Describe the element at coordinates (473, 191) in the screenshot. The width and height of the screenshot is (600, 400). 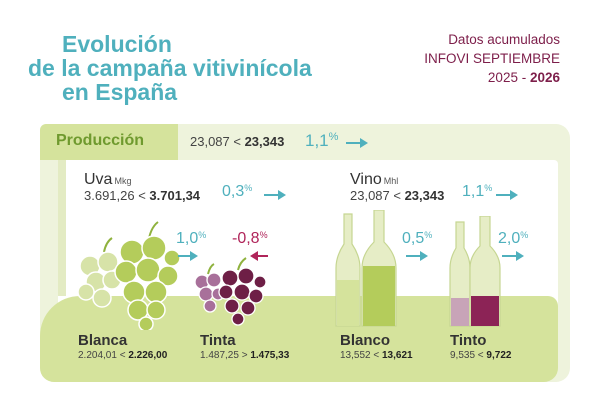
I see `vino-pct-value: 1,1` at that location.